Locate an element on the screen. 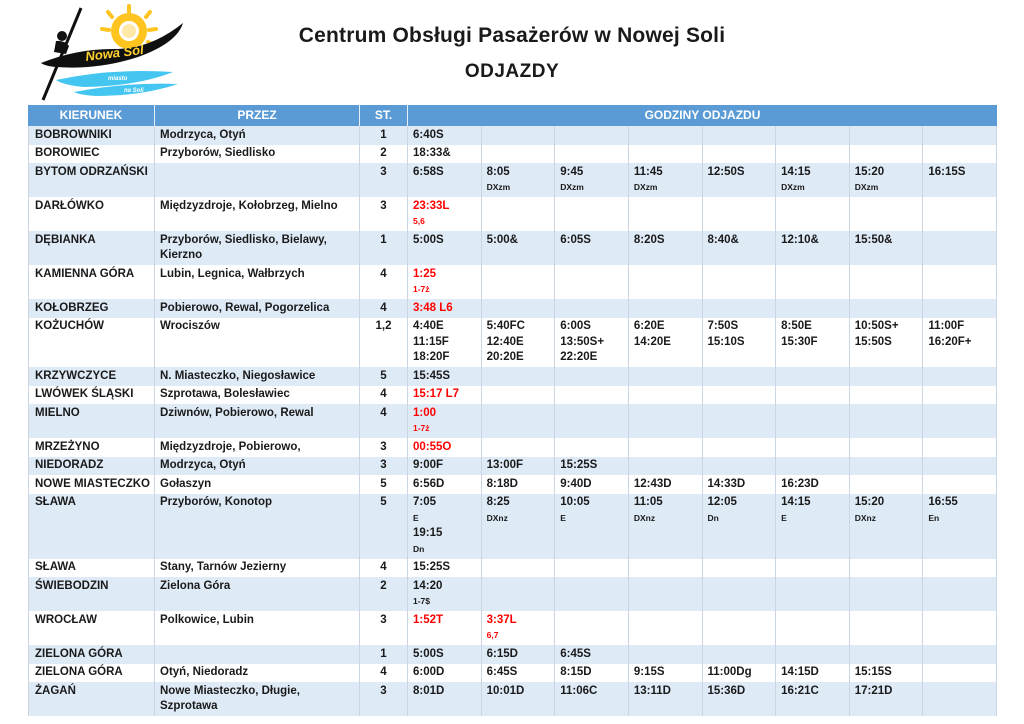  row-kierunek: MIELNO is located at coordinates (91, 421).